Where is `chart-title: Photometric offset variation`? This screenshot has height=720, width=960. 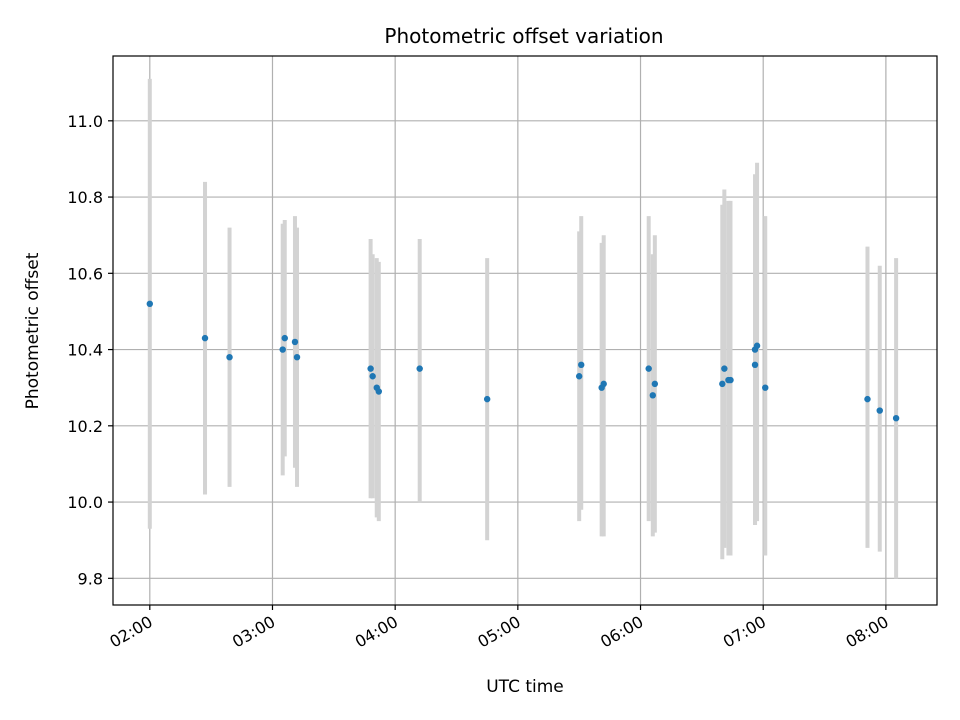
chart-title: Photometric offset variation is located at coordinates (523, 36).